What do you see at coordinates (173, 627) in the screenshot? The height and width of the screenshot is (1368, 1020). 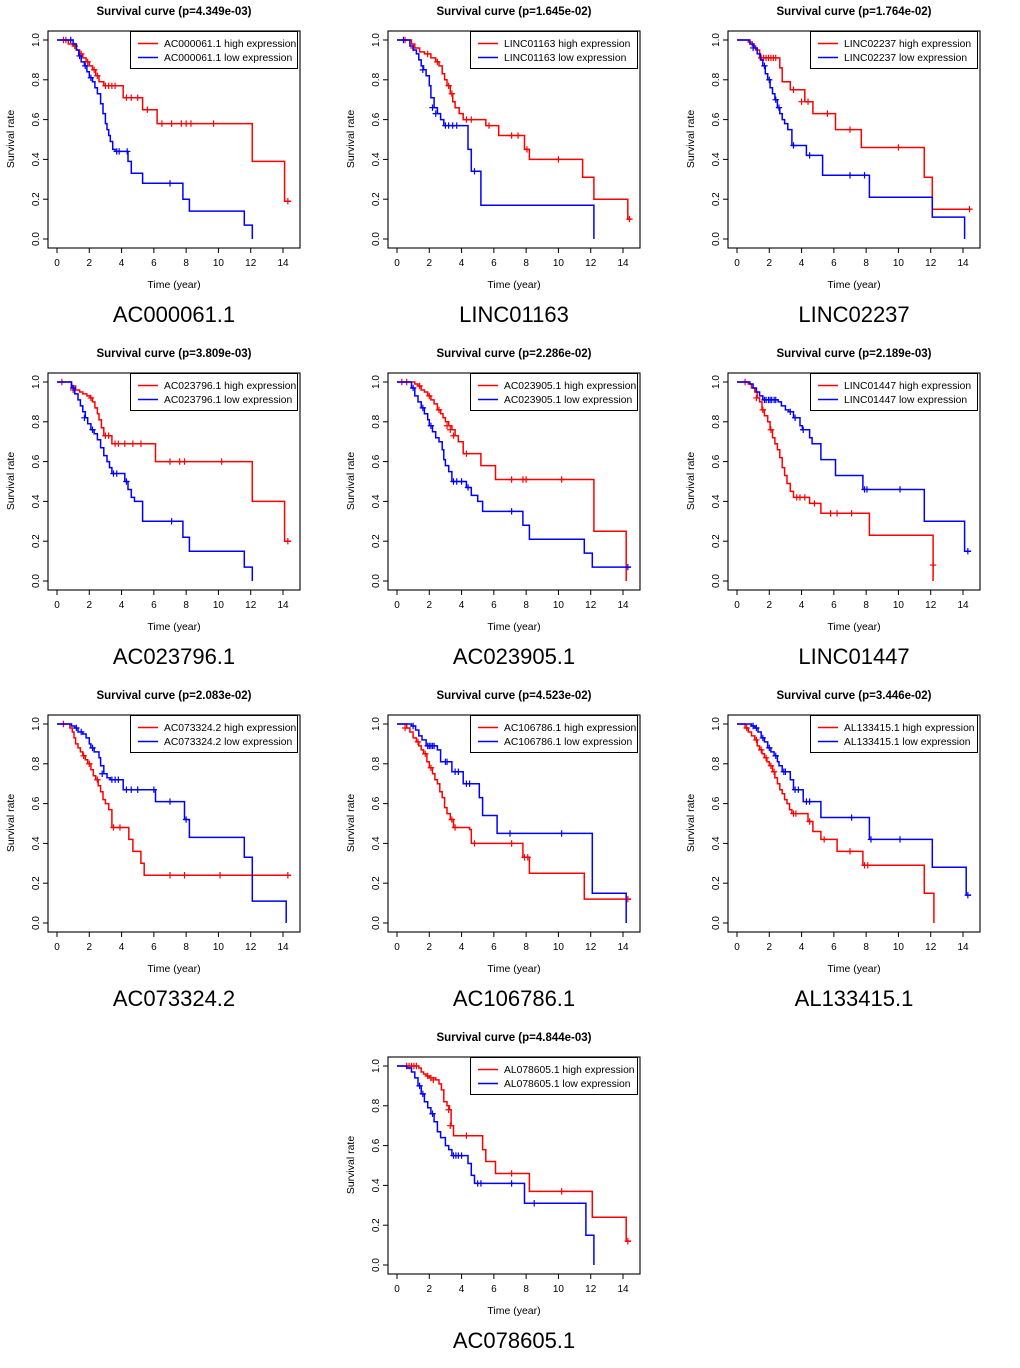 I see `x-axis-label: Time (year)` at bounding box center [173, 627].